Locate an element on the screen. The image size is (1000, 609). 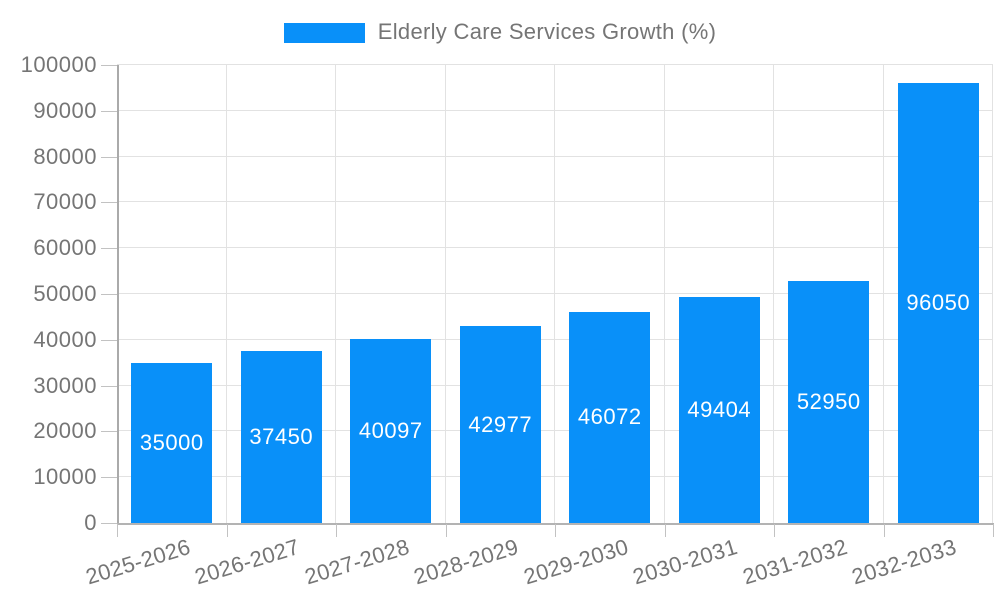
y-tick-label: 90000 is located at coordinates (65, 110).